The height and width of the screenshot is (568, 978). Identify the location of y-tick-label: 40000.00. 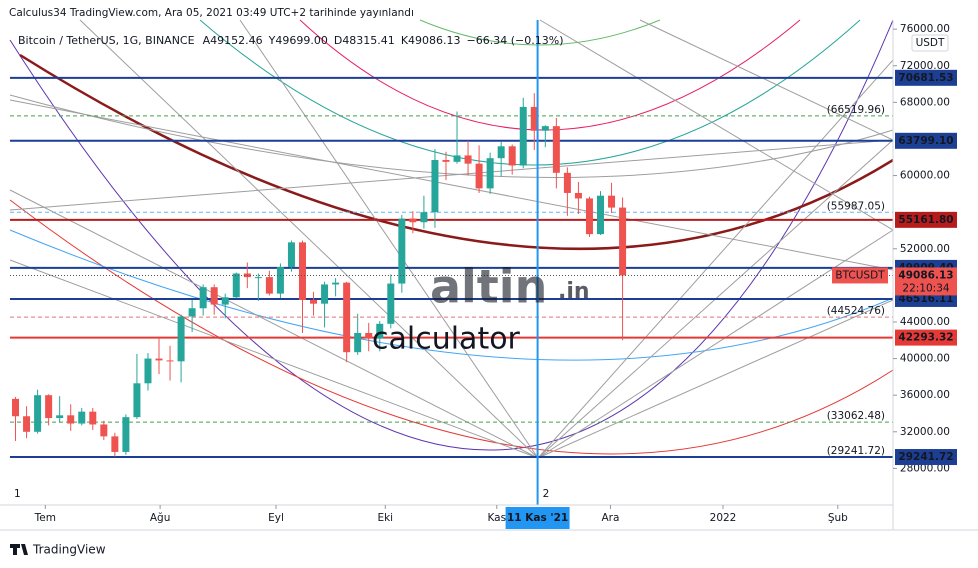
(925, 359).